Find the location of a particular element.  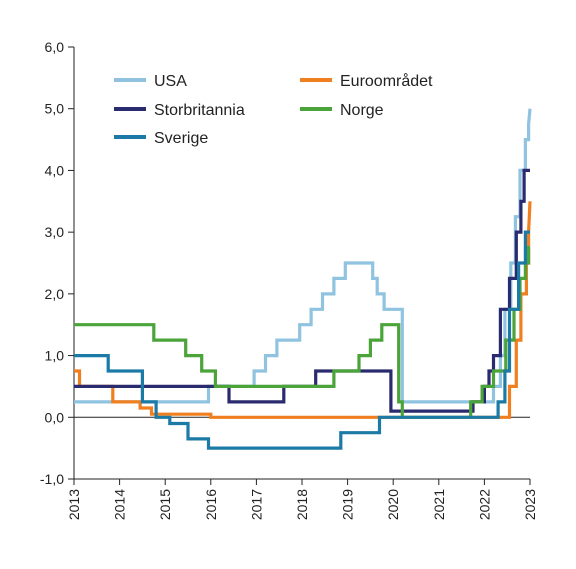

y-tick-label: 3,0 is located at coordinates (55, 232).